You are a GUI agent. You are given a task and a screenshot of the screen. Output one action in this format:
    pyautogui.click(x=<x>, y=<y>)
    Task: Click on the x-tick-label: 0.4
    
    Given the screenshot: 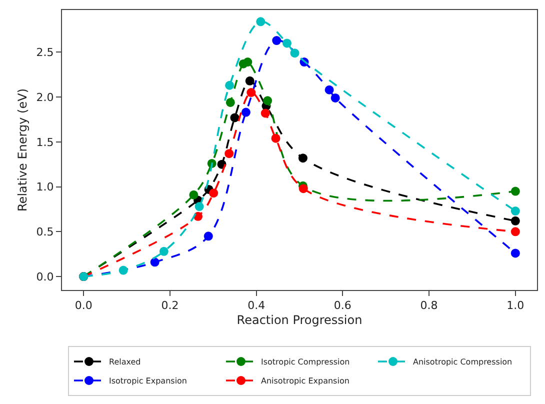 What is the action you would take?
    pyautogui.click(x=257, y=305)
    